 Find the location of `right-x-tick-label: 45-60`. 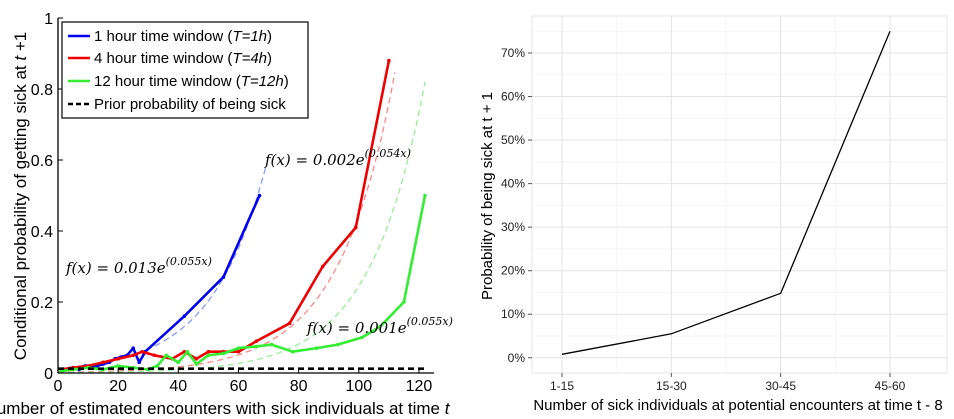

right-x-tick-label: 45-60 is located at coordinates (890, 386).